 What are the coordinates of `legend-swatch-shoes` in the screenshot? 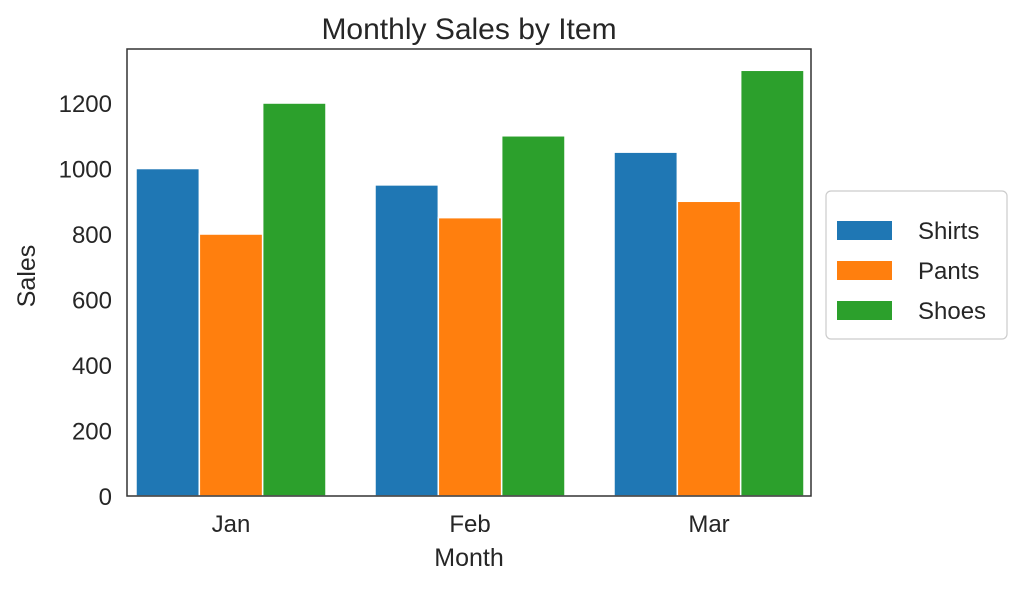 It's located at (864, 310).